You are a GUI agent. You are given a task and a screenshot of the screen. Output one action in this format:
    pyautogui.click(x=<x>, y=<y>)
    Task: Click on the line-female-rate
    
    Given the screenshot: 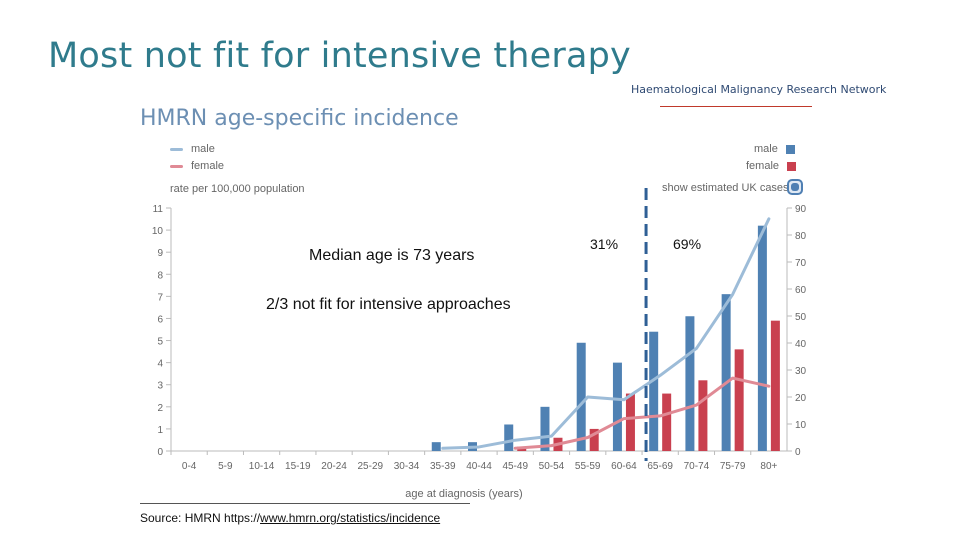 What is the action you would take?
    pyautogui.click(x=642, y=413)
    